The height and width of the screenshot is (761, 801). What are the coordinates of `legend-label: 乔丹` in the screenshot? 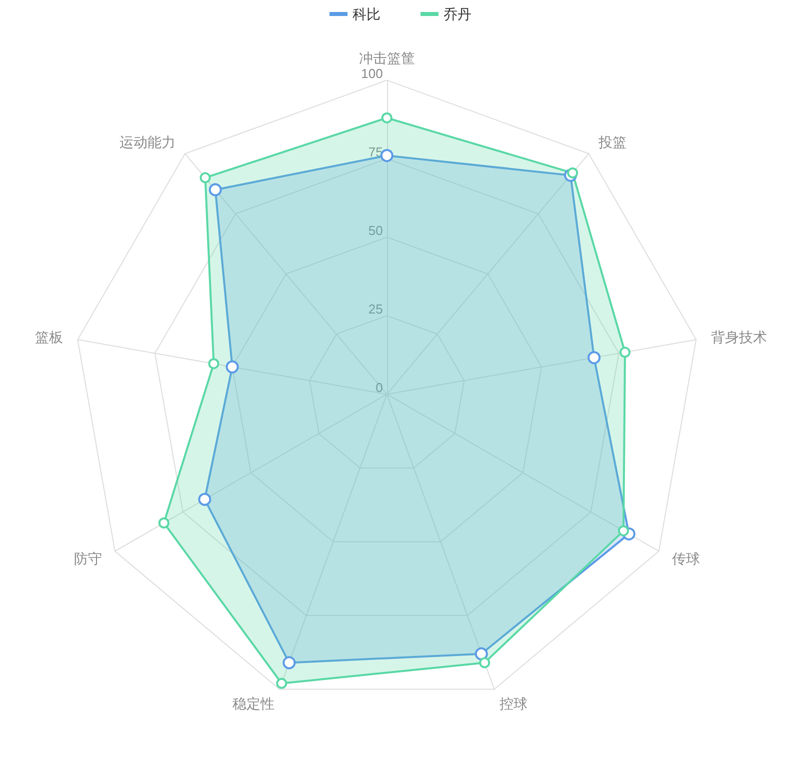 It's located at (458, 14).